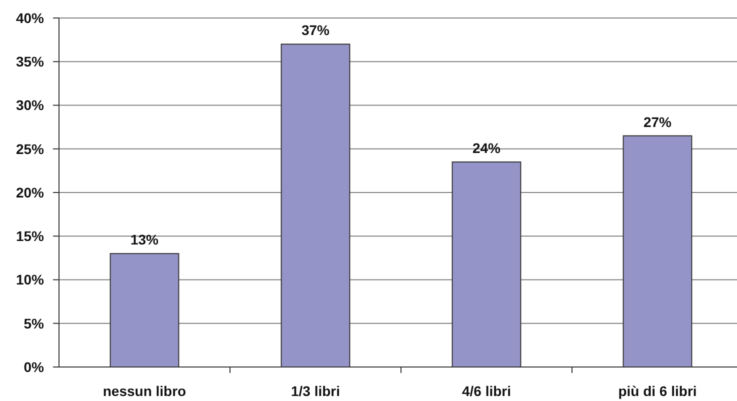  Describe the element at coordinates (34, 323) in the screenshot. I see `y-tick-label: 5%` at that location.